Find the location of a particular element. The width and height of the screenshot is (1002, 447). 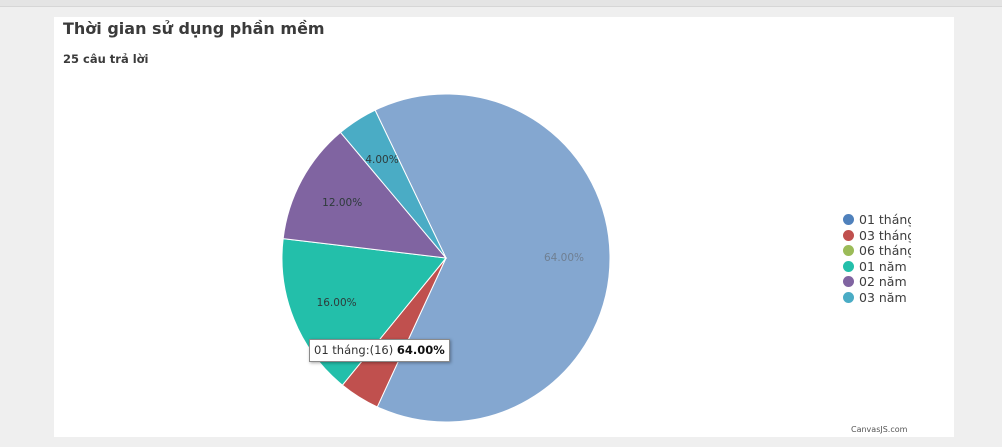

legend-item: 02 năm is located at coordinates (877, 282).